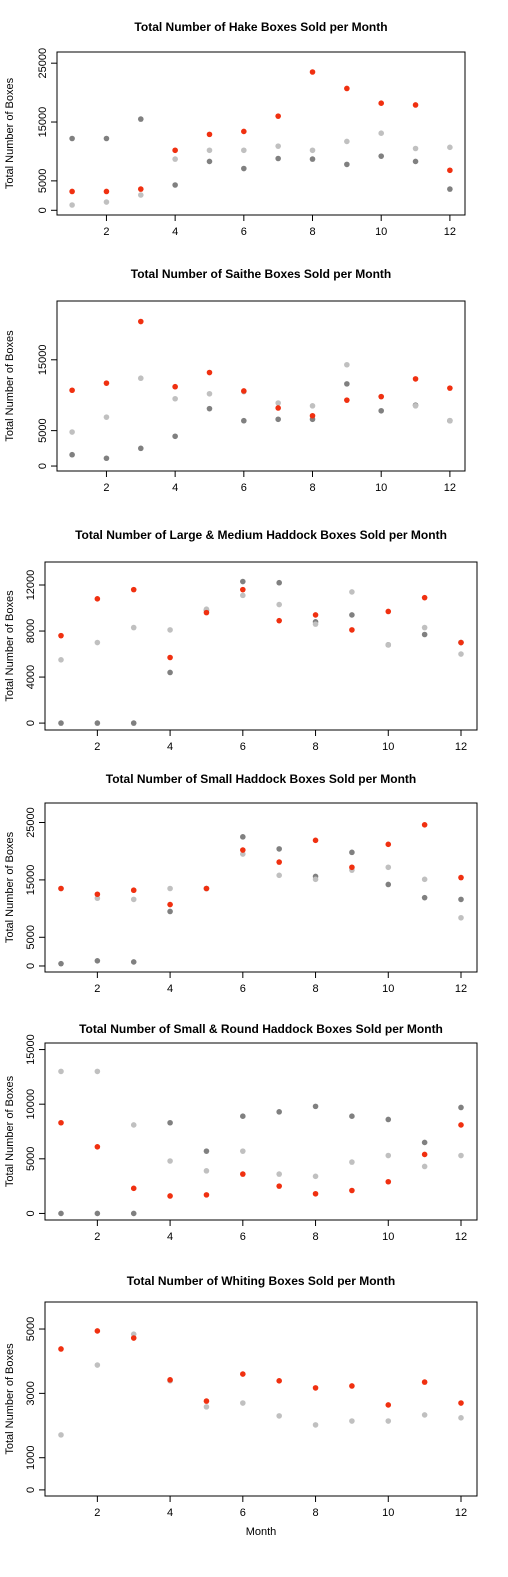 The height and width of the screenshot is (1577, 508). Describe the element at coordinates (43, 122) in the screenshot. I see `y-tick-label: 15000` at that location.